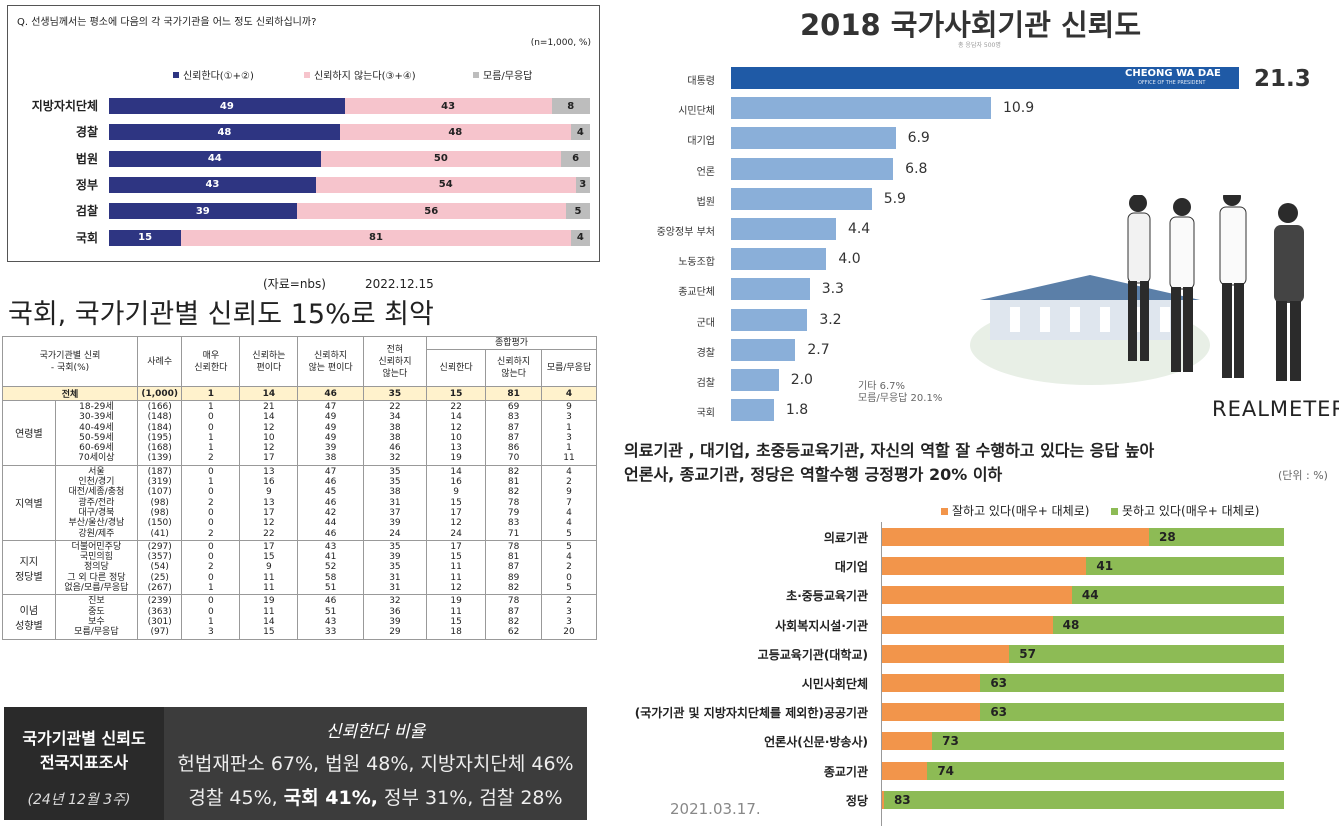 The image size is (1339, 827). What do you see at coordinates (160, 433) in the screenshot?
I see `table-cell: (166) (148) (184) (195) (168) (139)` at bounding box center [160, 433].